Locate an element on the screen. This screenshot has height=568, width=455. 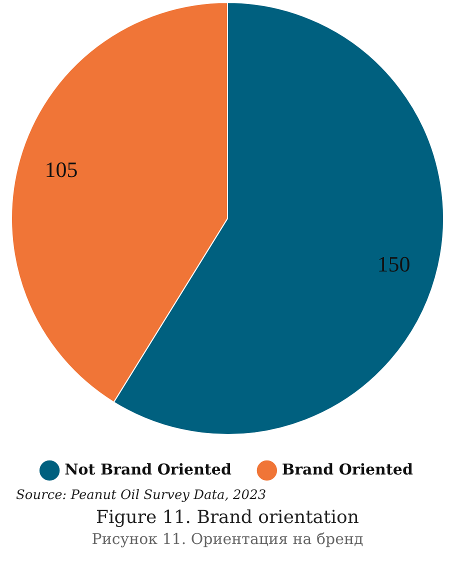
data-label: 150 is located at coordinates (393, 264).